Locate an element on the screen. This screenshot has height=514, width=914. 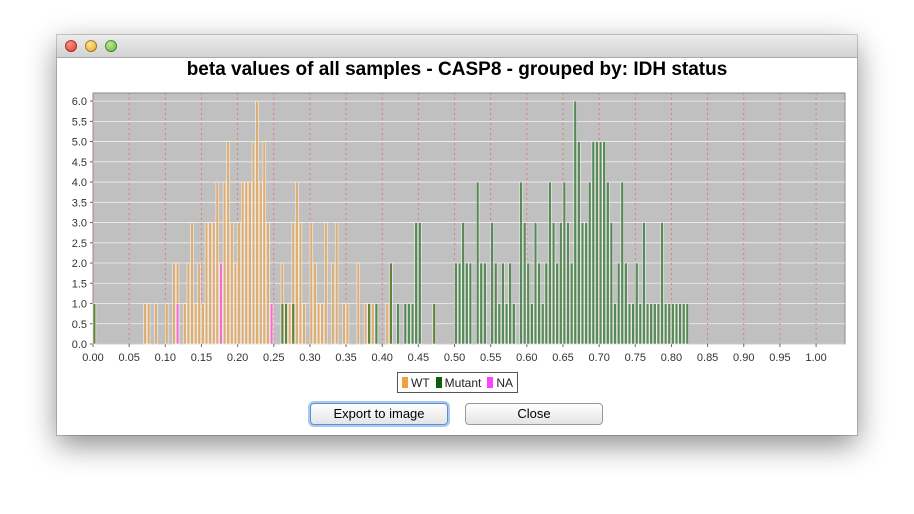
legend-label: NA is located at coordinates (505, 382).